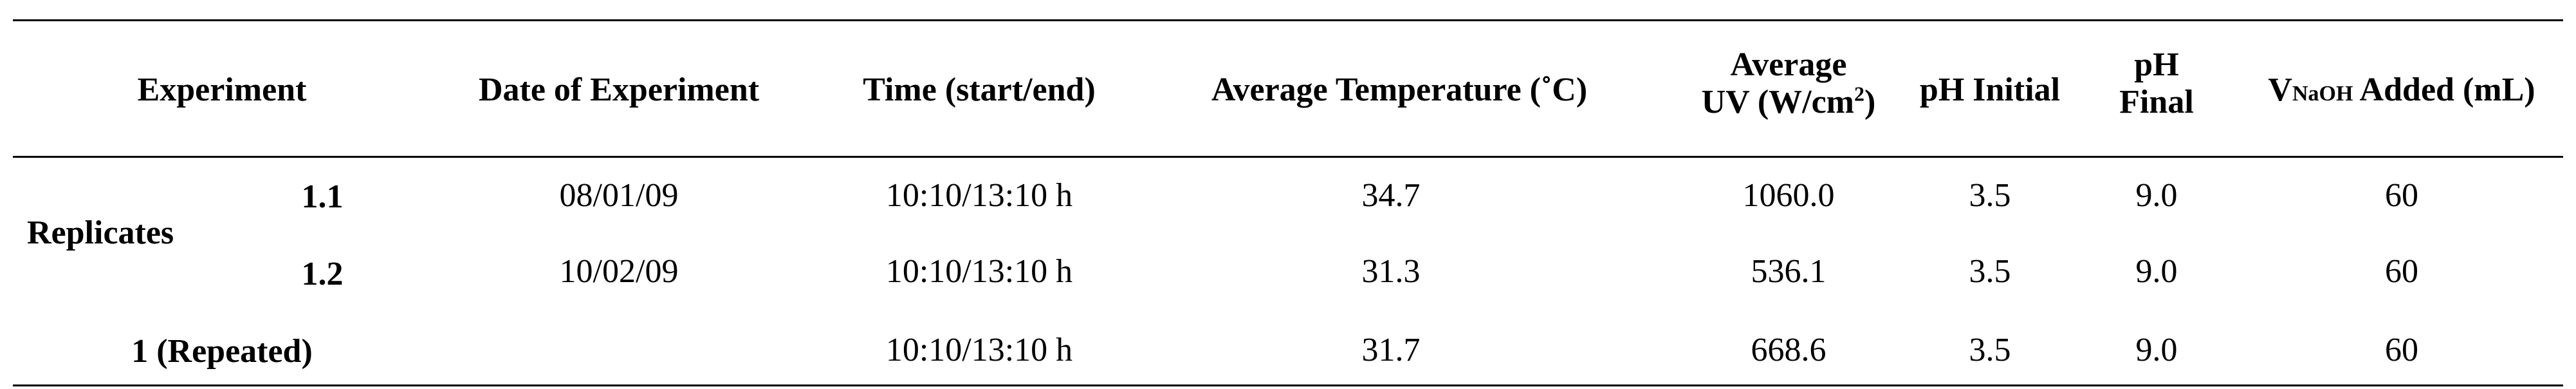 This screenshot has width=2576, height=389. What do you see at coordinates (2280, 89) in the screenshot?
I see `header-vnaoh-v: V` at bounding box center [2280, 89].